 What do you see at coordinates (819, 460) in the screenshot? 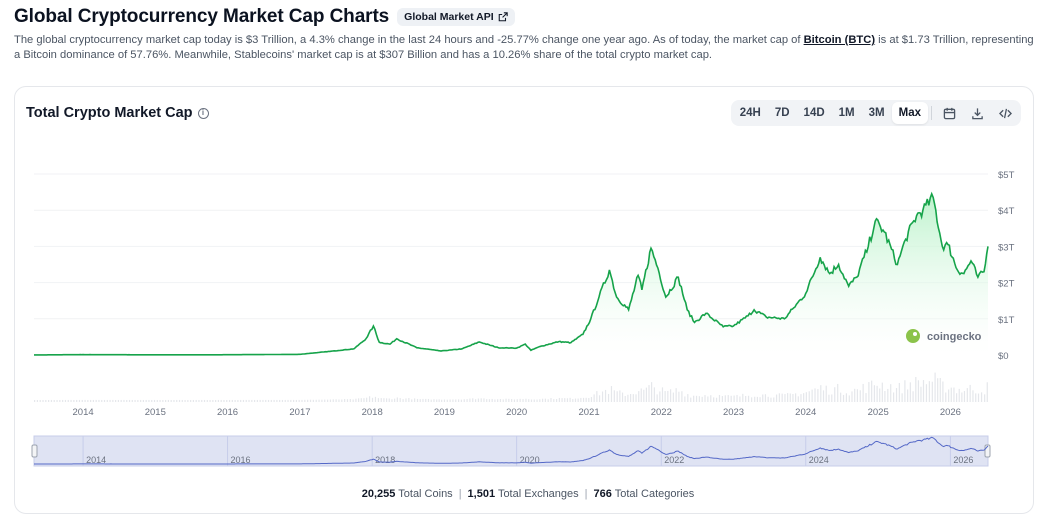
I see `navigator-tick-label: 2024` at bounding box center [819, 460].